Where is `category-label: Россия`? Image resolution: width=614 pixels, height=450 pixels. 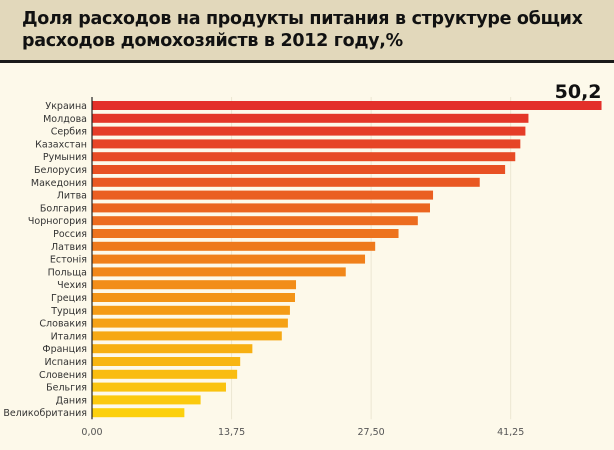
category-label: Россия is located at coordinates (70, 234).